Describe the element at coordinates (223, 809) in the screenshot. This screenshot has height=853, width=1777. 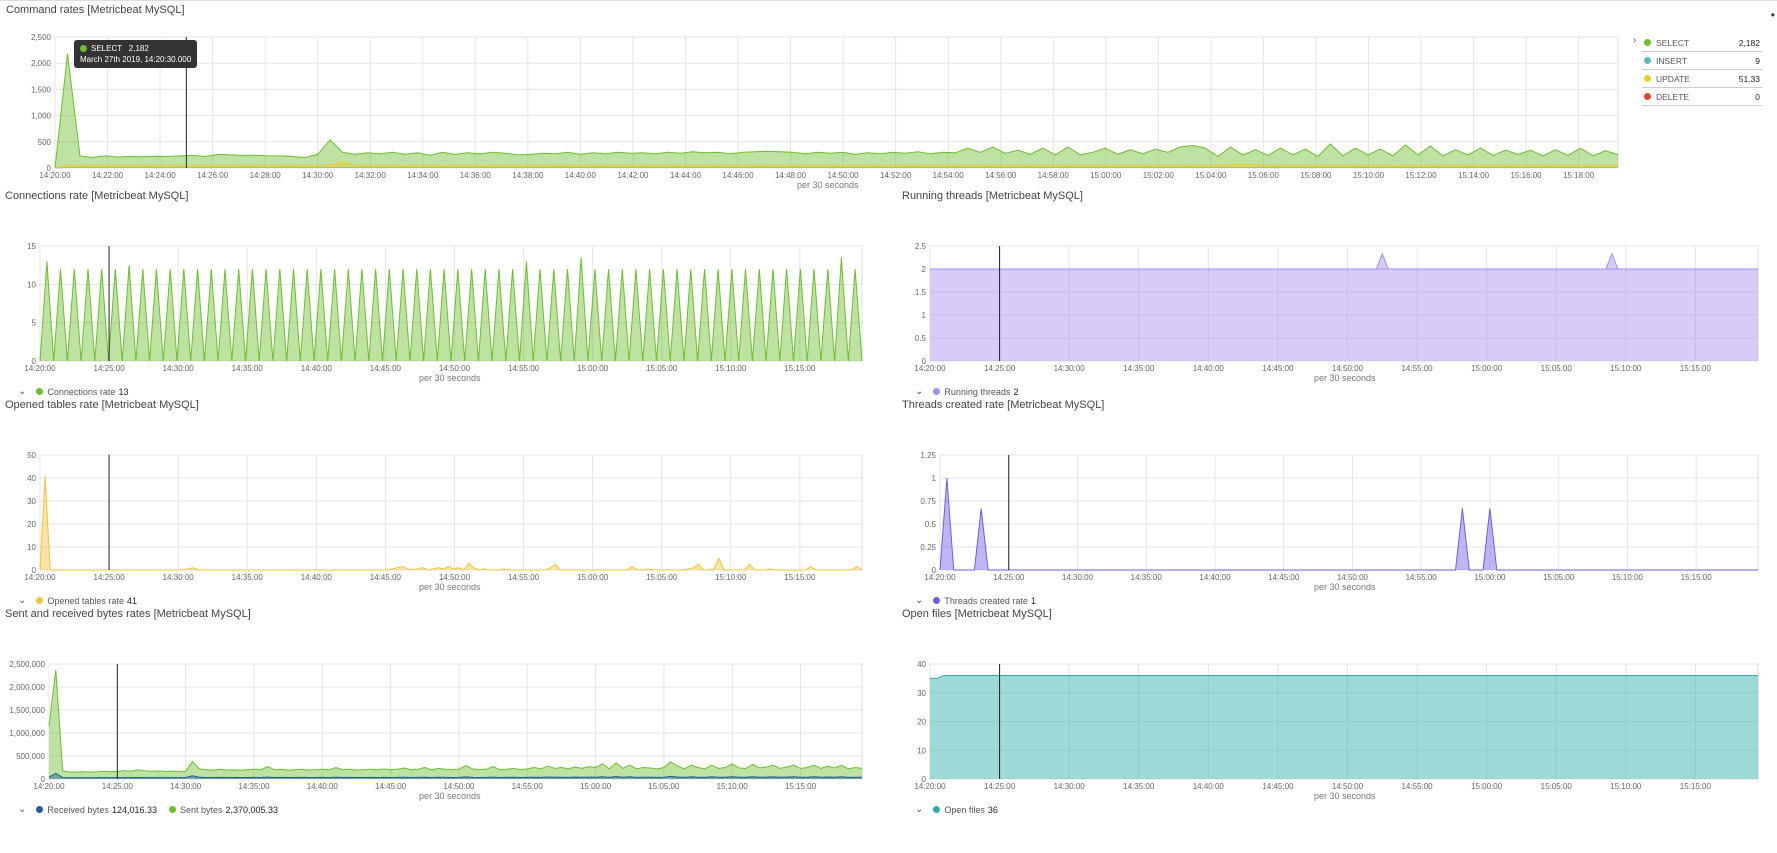
I see `legend-item: Sent bytes 2,370,005.33` at that location.